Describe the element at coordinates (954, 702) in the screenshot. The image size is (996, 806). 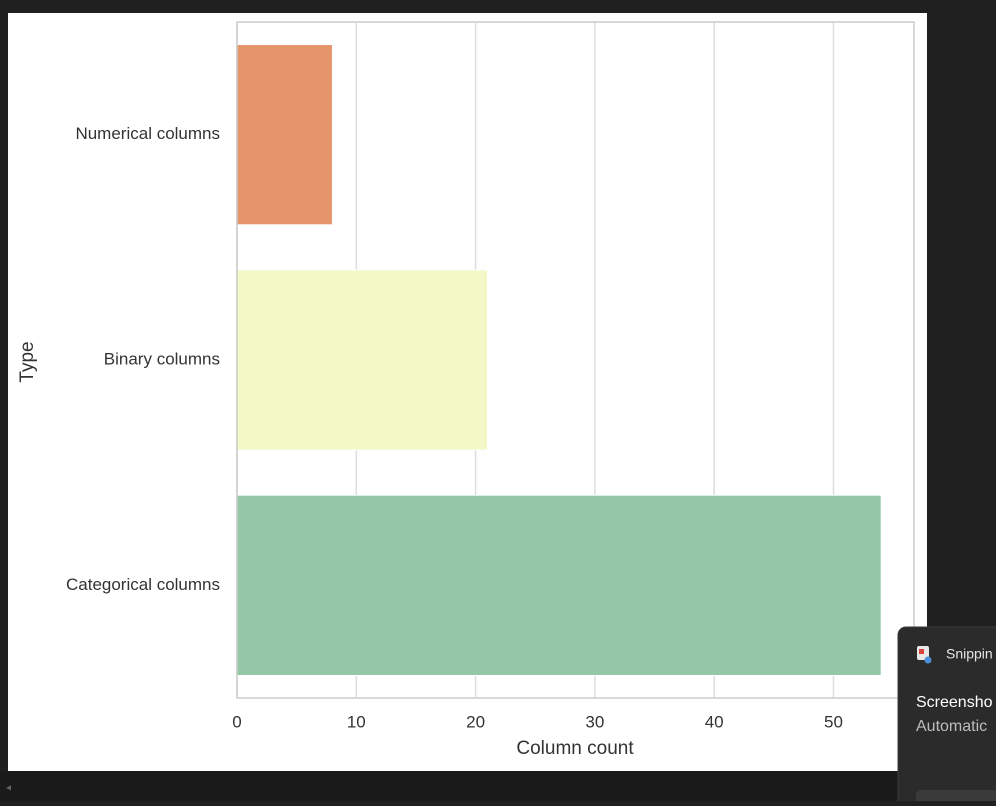
I see `notification-title: Screensho` at that location.